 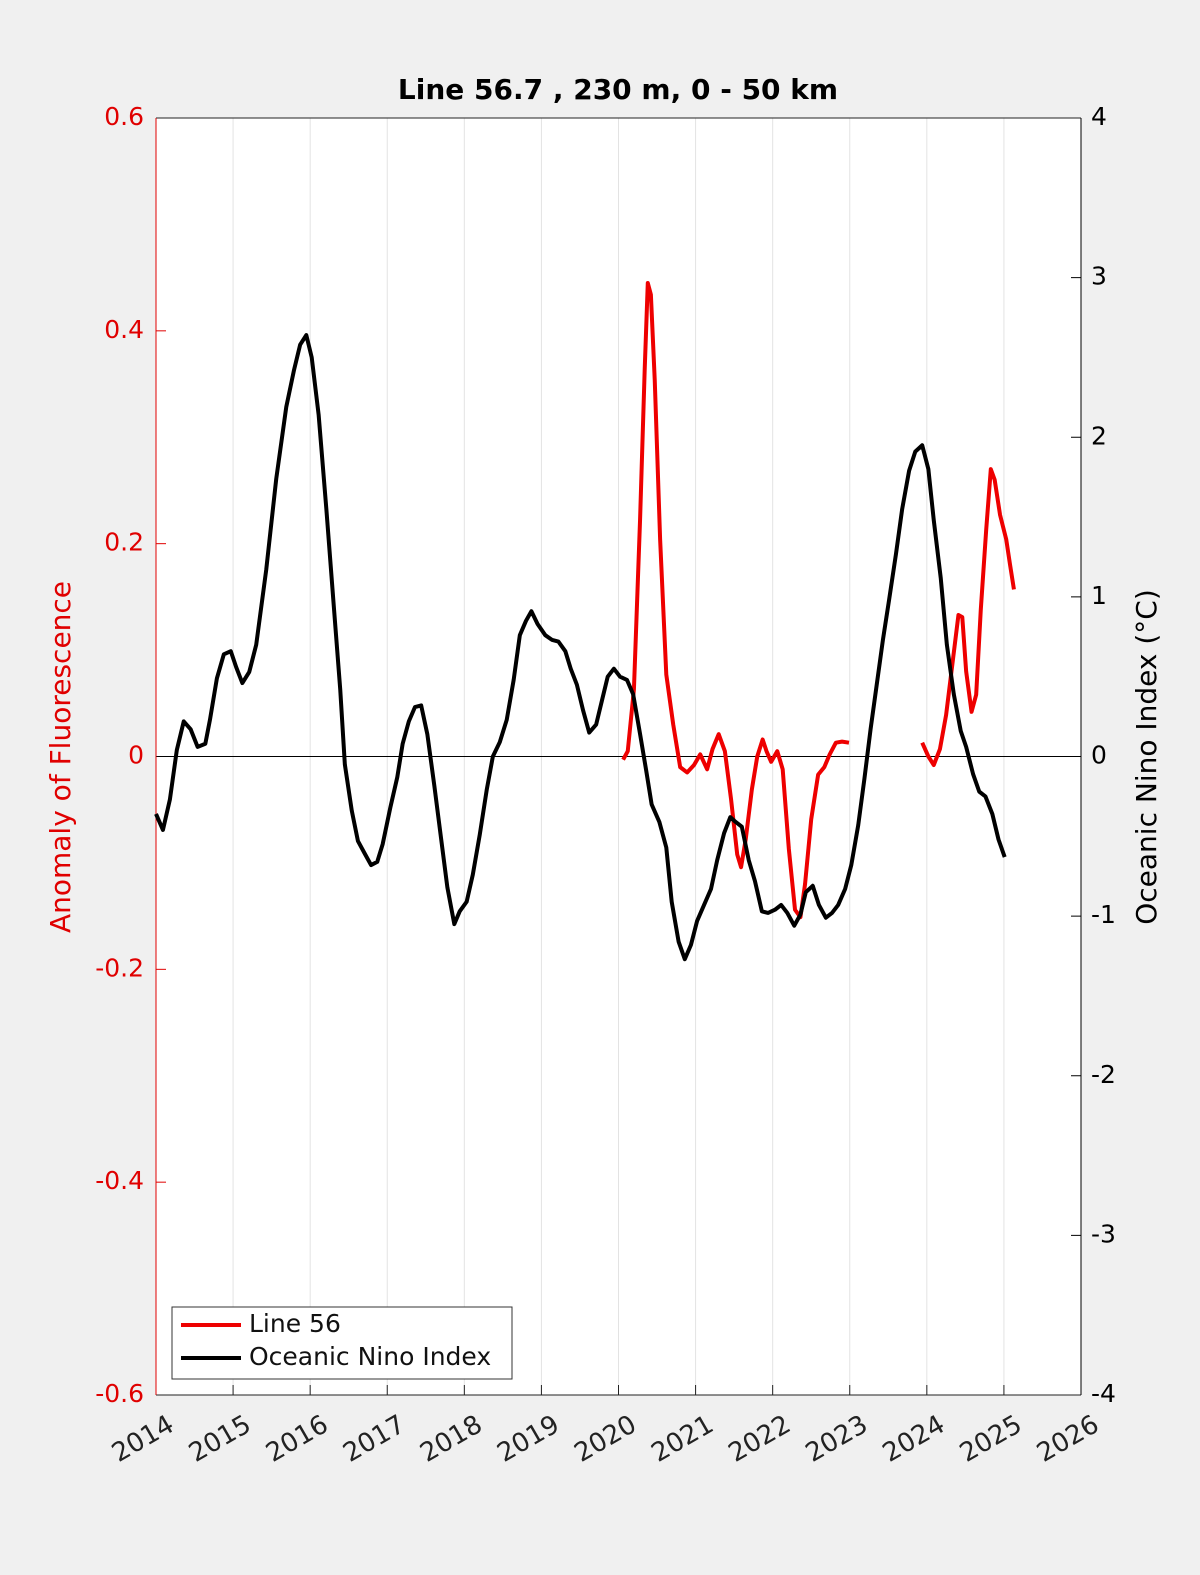 What do you see at coordinates (60, 757) in the screenshot?
I see `y-axis-label: Anomaly of Fluorescence` at bounding box center [60, 757].